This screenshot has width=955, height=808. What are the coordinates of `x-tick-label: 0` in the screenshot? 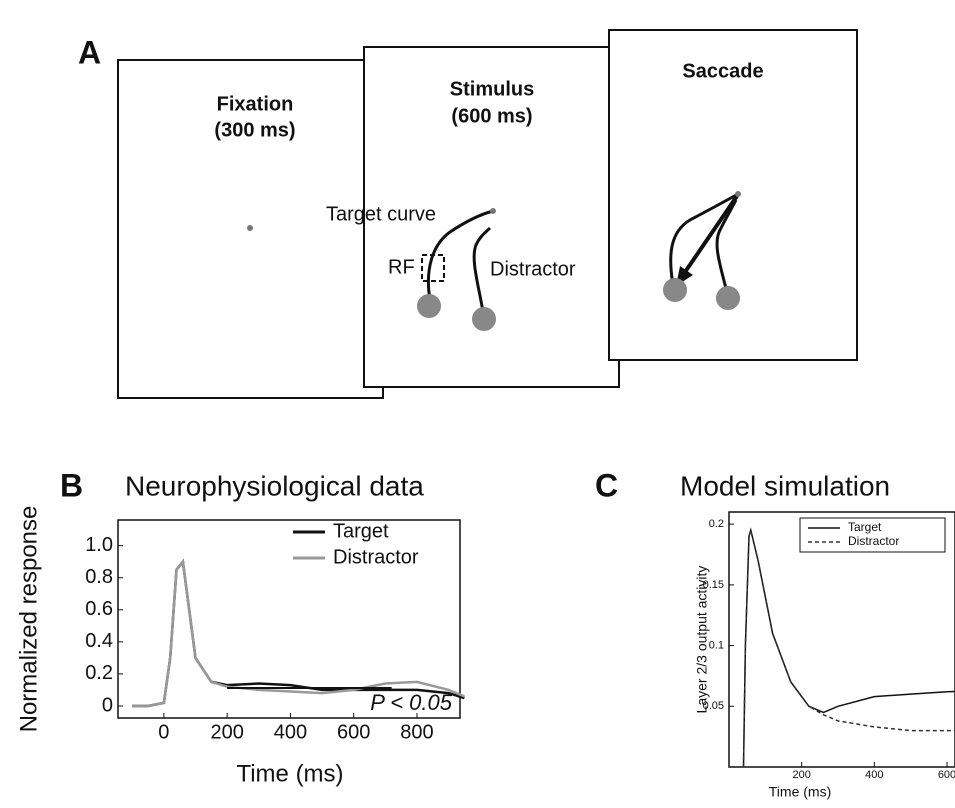 It's located at (163, 732).